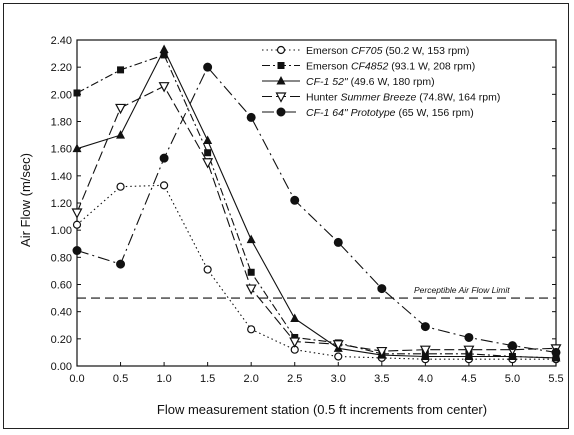 This screenshot has width=574, height=435. I want to click on x-tick-label: 4.0, so click(425, 379).